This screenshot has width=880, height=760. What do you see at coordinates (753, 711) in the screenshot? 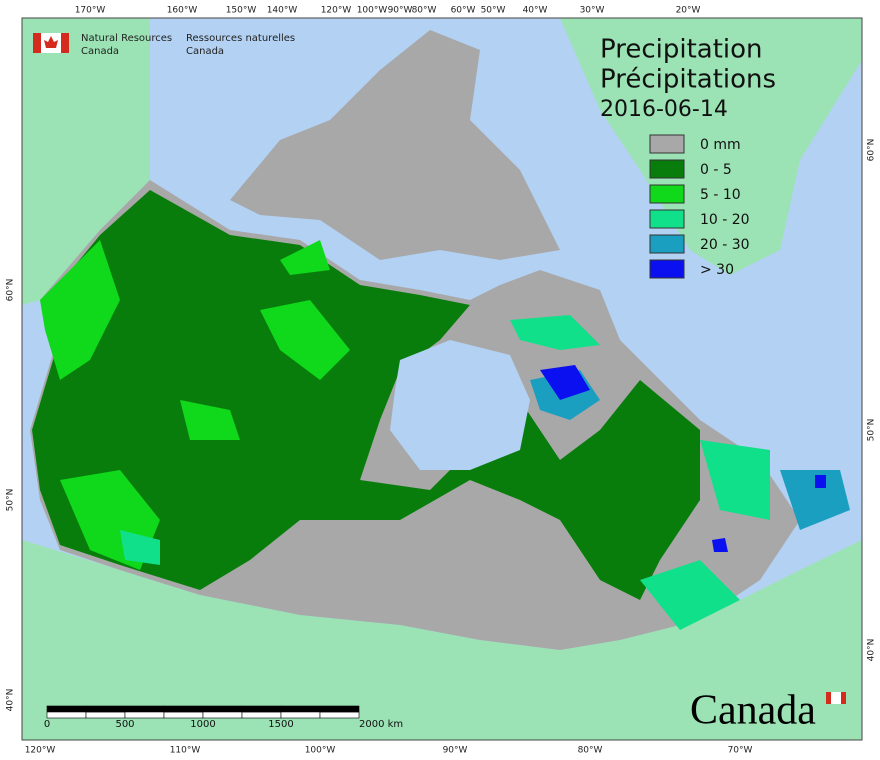
I see `wordmark: Canada` at bounding box center [753, 711].